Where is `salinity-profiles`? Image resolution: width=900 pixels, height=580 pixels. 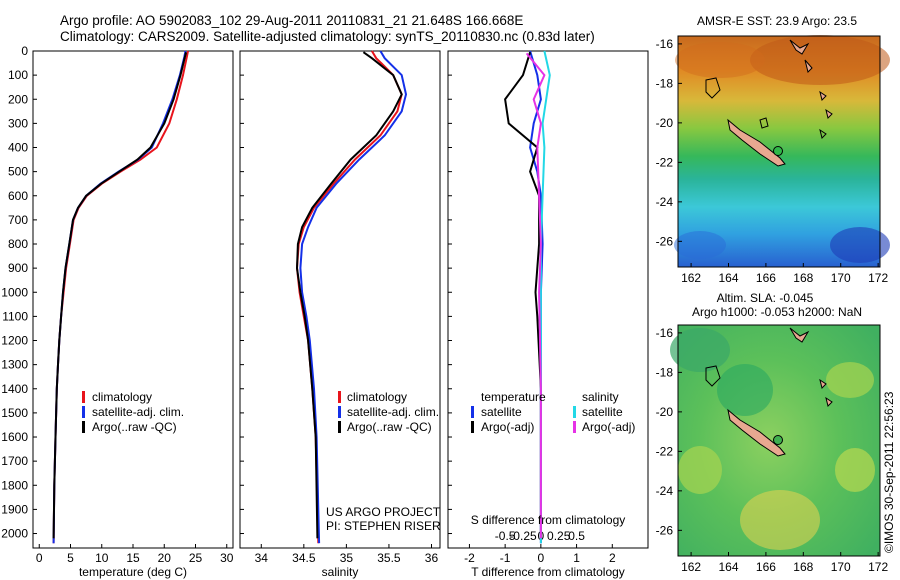 salinity-profiles is located at coordinates (351, 297).